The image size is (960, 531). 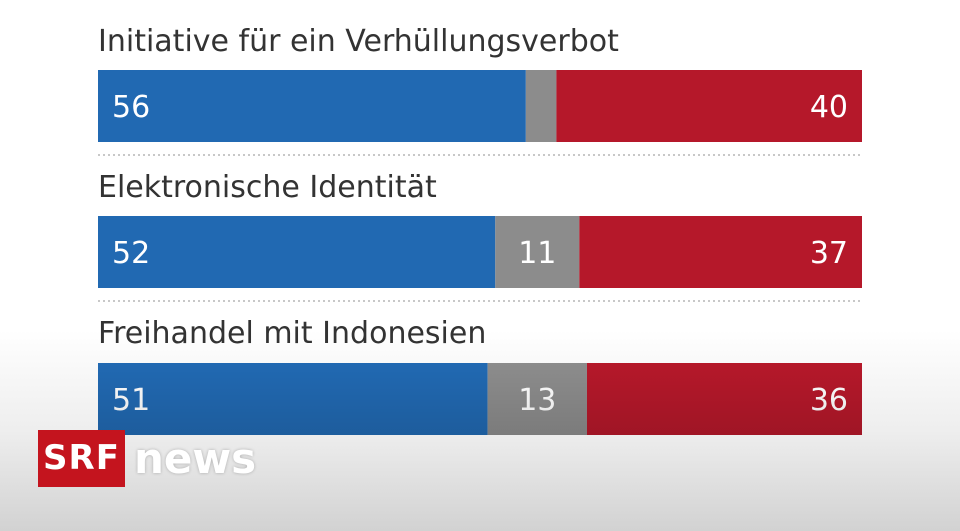 I want to click on news-wordmark: news, so click(x=195, y=458).